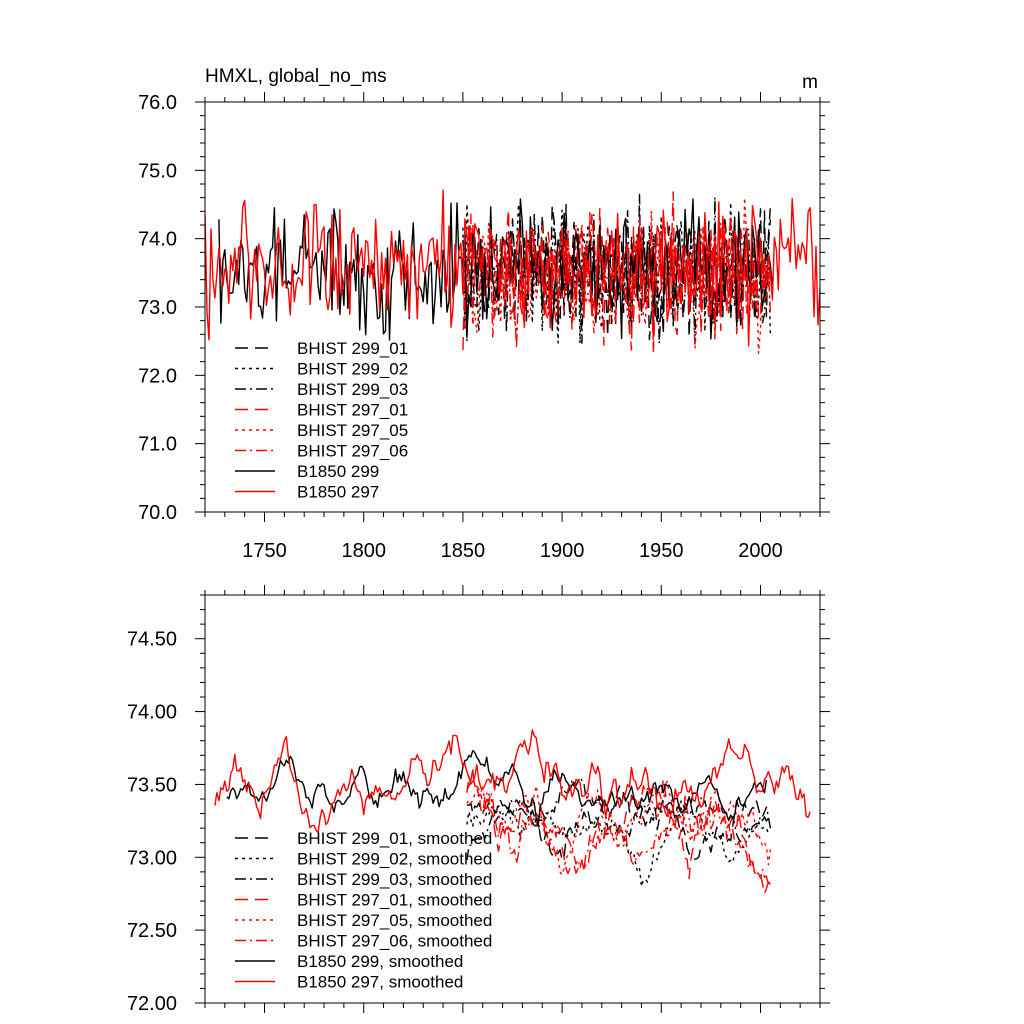  I want to click on y-tick-label: 74.0, so click(157, 240).